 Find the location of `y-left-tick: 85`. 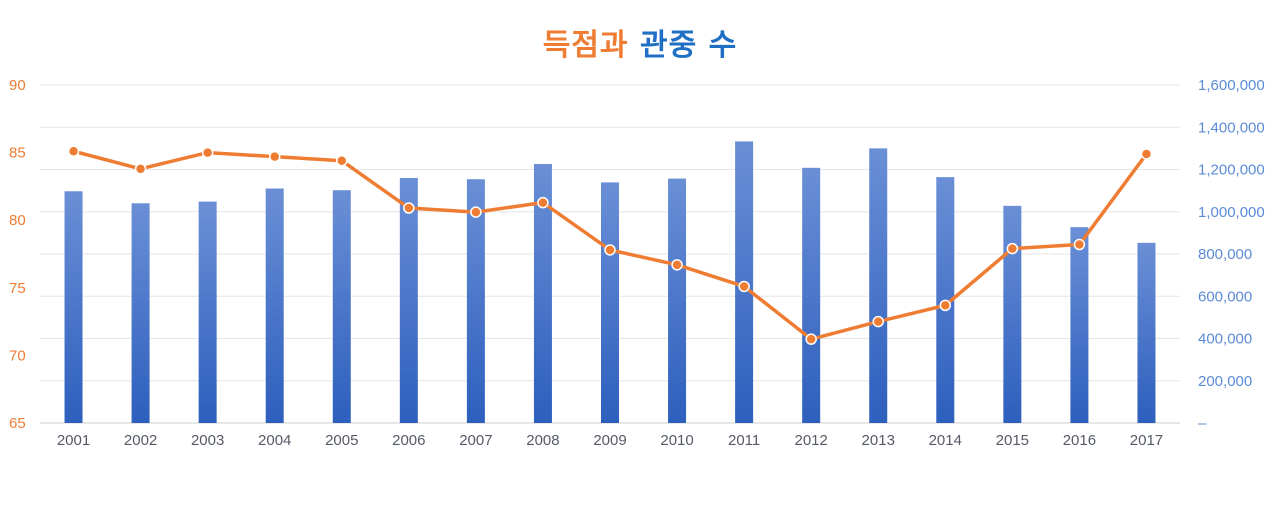

y-left-tick: 85 is located at coordinates (17, 153).